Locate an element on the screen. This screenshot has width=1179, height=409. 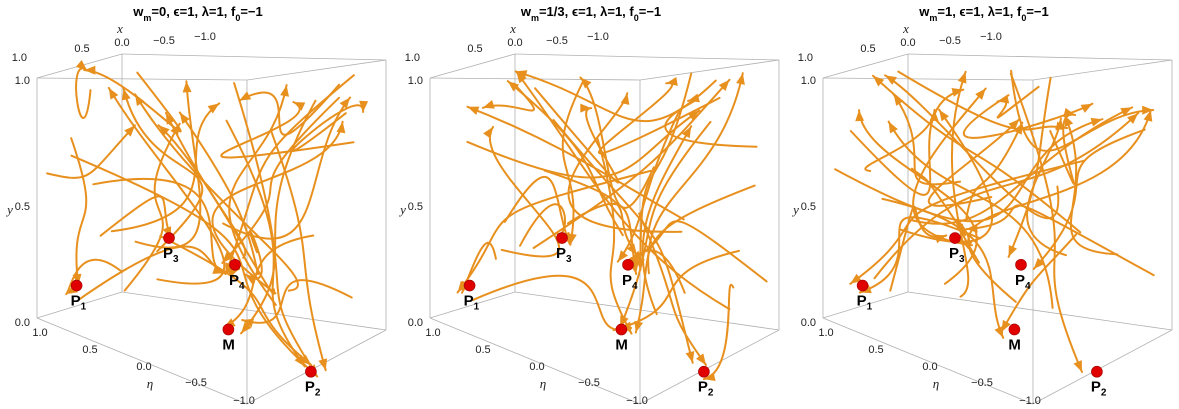
point-label: M is located at coordinates (228, 344).